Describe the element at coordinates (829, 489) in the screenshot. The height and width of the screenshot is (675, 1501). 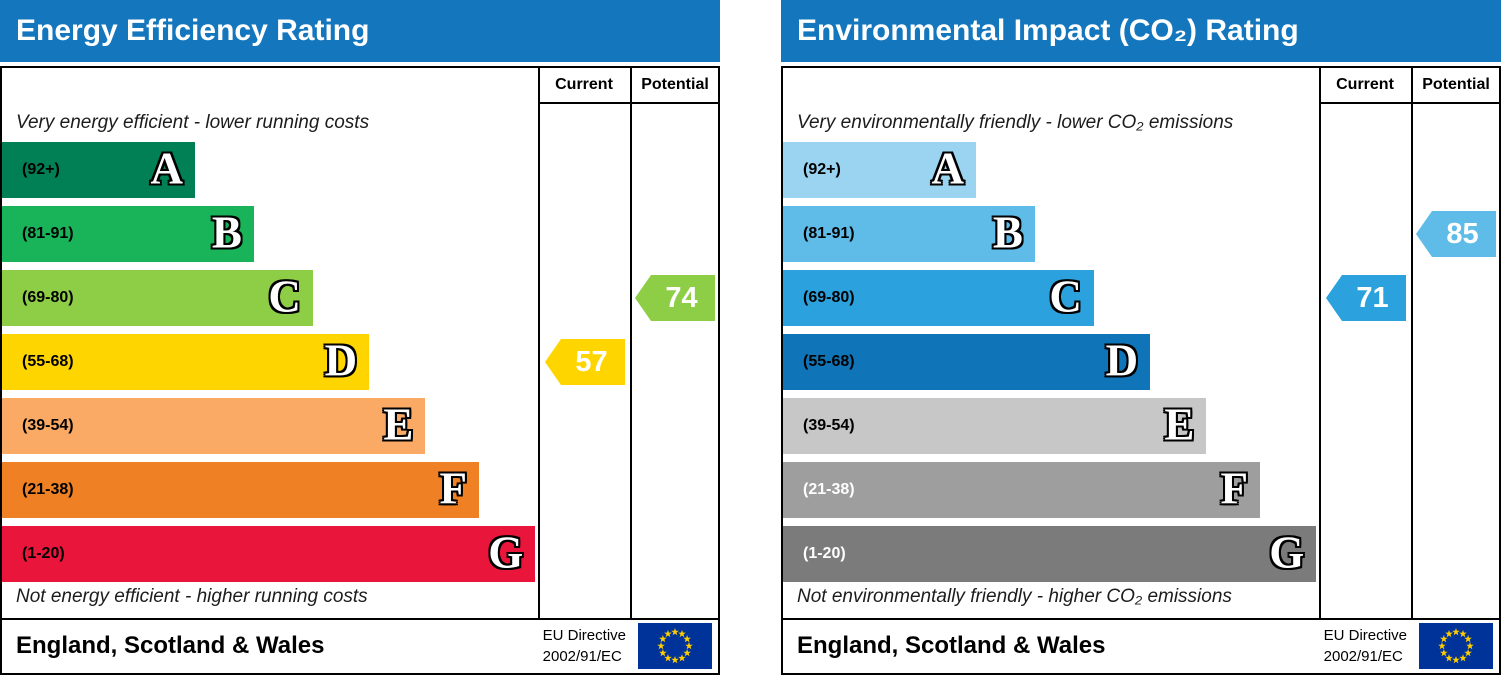
I see `band-range-label: (21-38)` at that location.